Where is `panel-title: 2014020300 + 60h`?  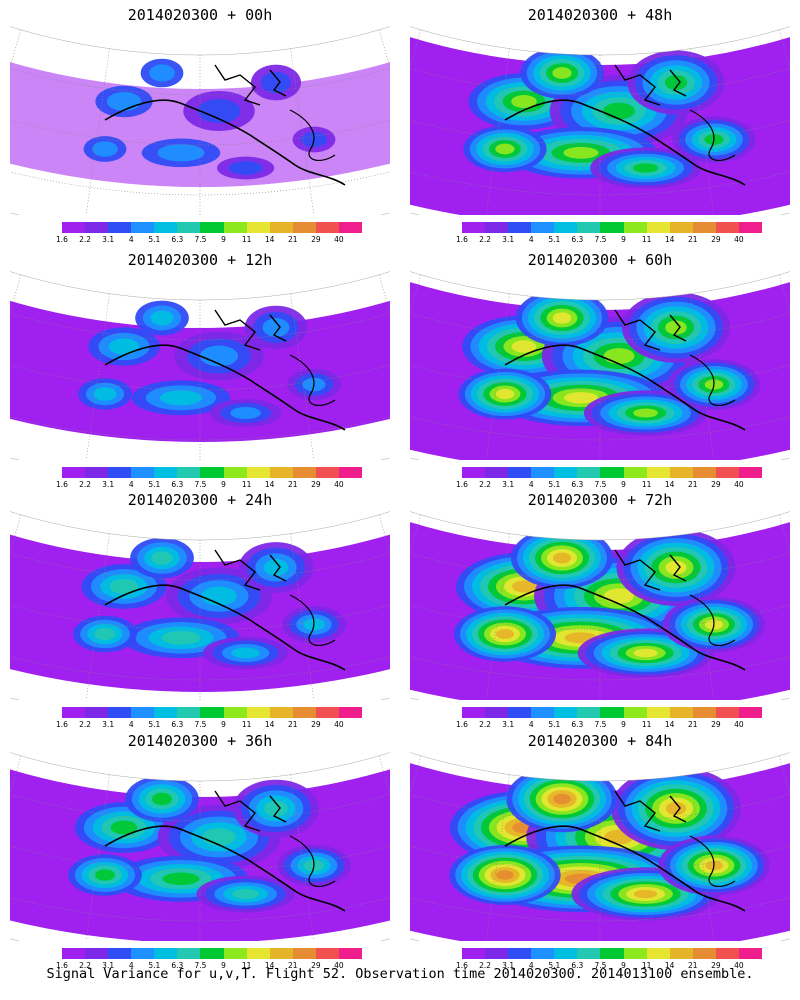 panel-title: 2014020300 + 60h is located at coordinates (600, 260).